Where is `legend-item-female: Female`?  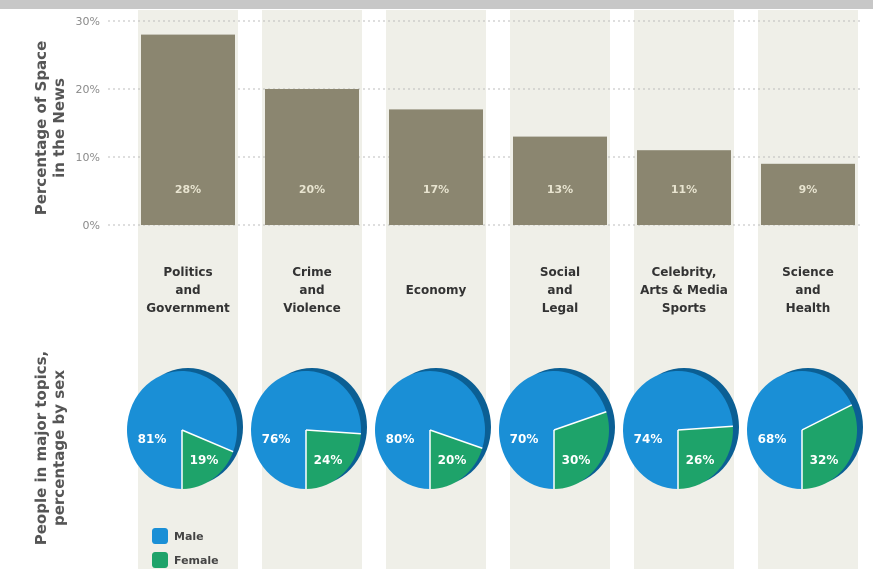 legend-item-female: Female is located at coordinates (185, 560).